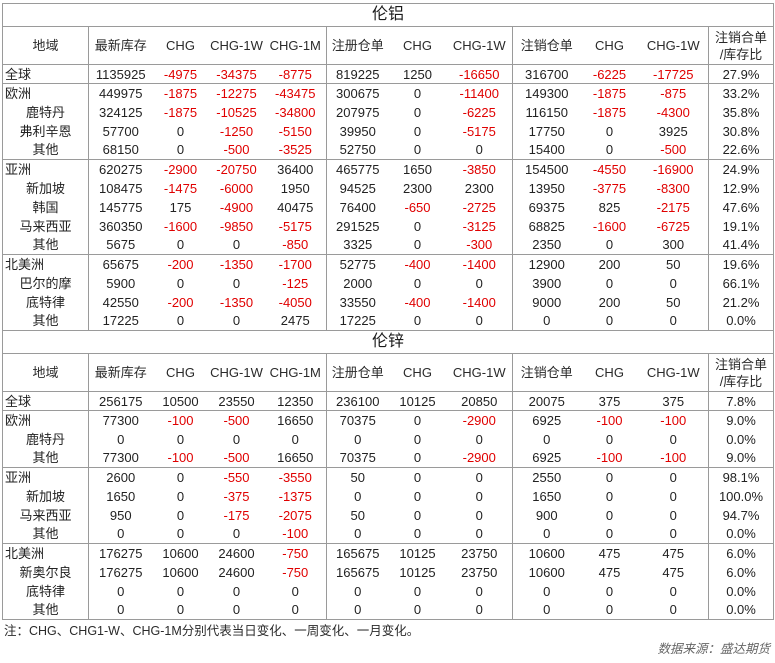 This screenshot has width=775, height=663. What do you see at coordinates (236, 74) in the screenshot?
I see `chg-1w-value: -34375` at bounding box center [236, 74].